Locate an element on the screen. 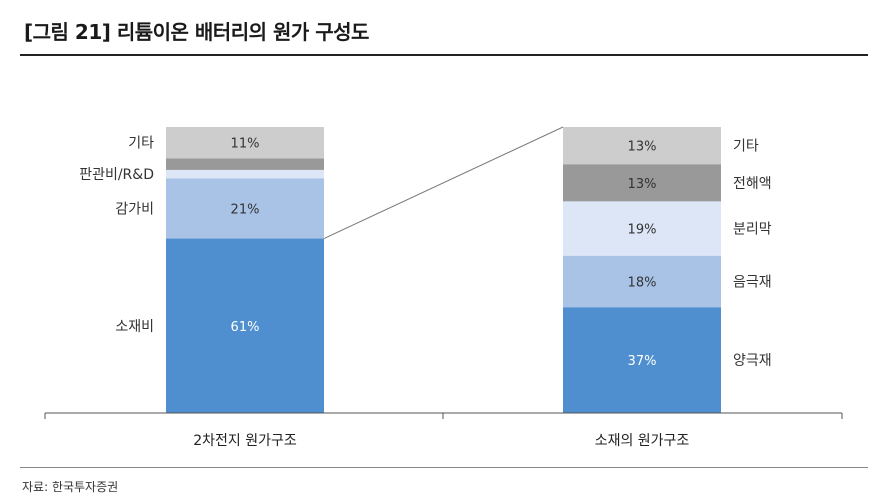 Image resolution: width=887 pixels, height=503 pixels. figure-title: [그림 21] 리튬이온 배터리의 원가 구성도 is located at coordinates (196, 32).